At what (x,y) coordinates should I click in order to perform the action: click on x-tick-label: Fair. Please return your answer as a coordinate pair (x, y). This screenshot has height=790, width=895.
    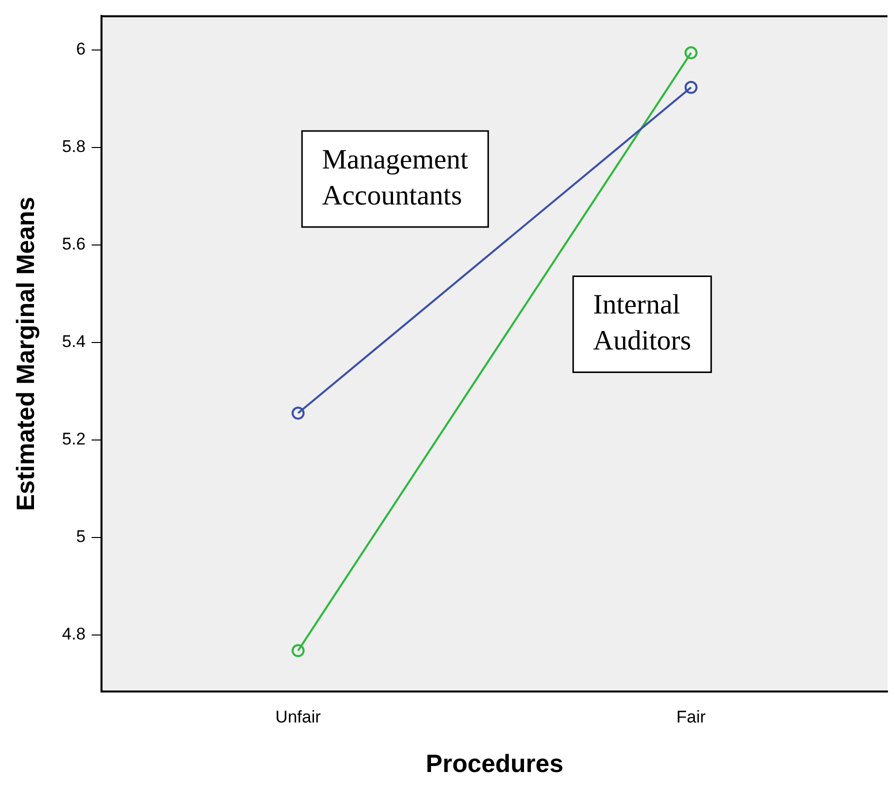
    Looking at the image, I should click on (691, 716).